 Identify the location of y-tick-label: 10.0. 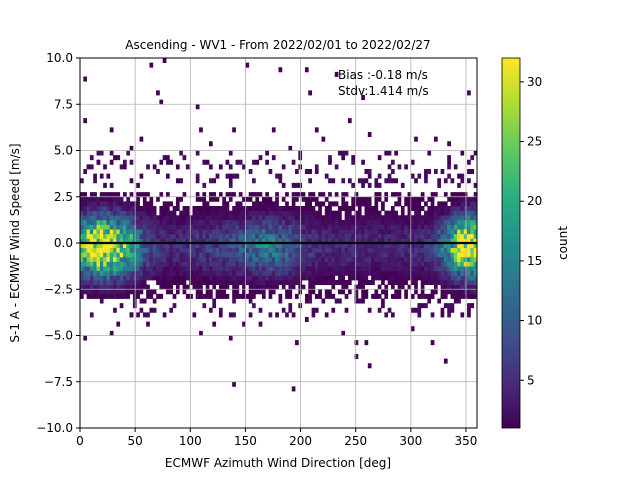
(59, 58).